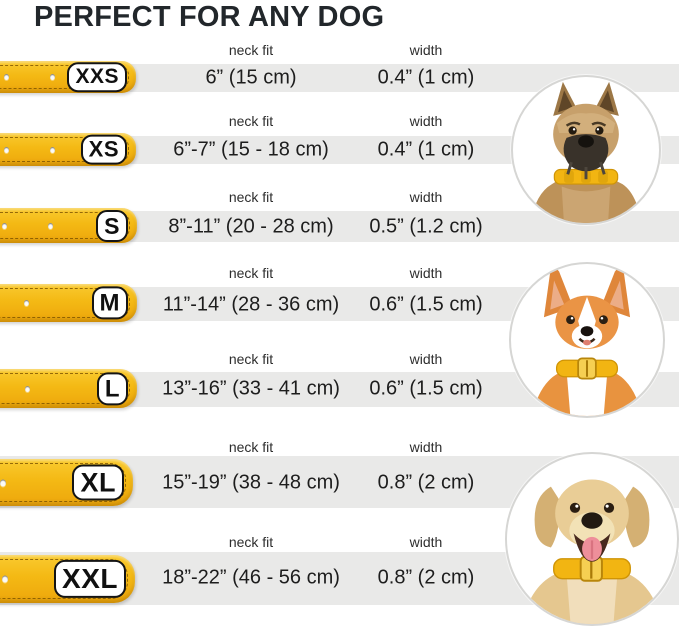  What do you see at coordinates (112, 388) in the screenshot?
I see `size-badge: L` at bounding box center [112, 388].